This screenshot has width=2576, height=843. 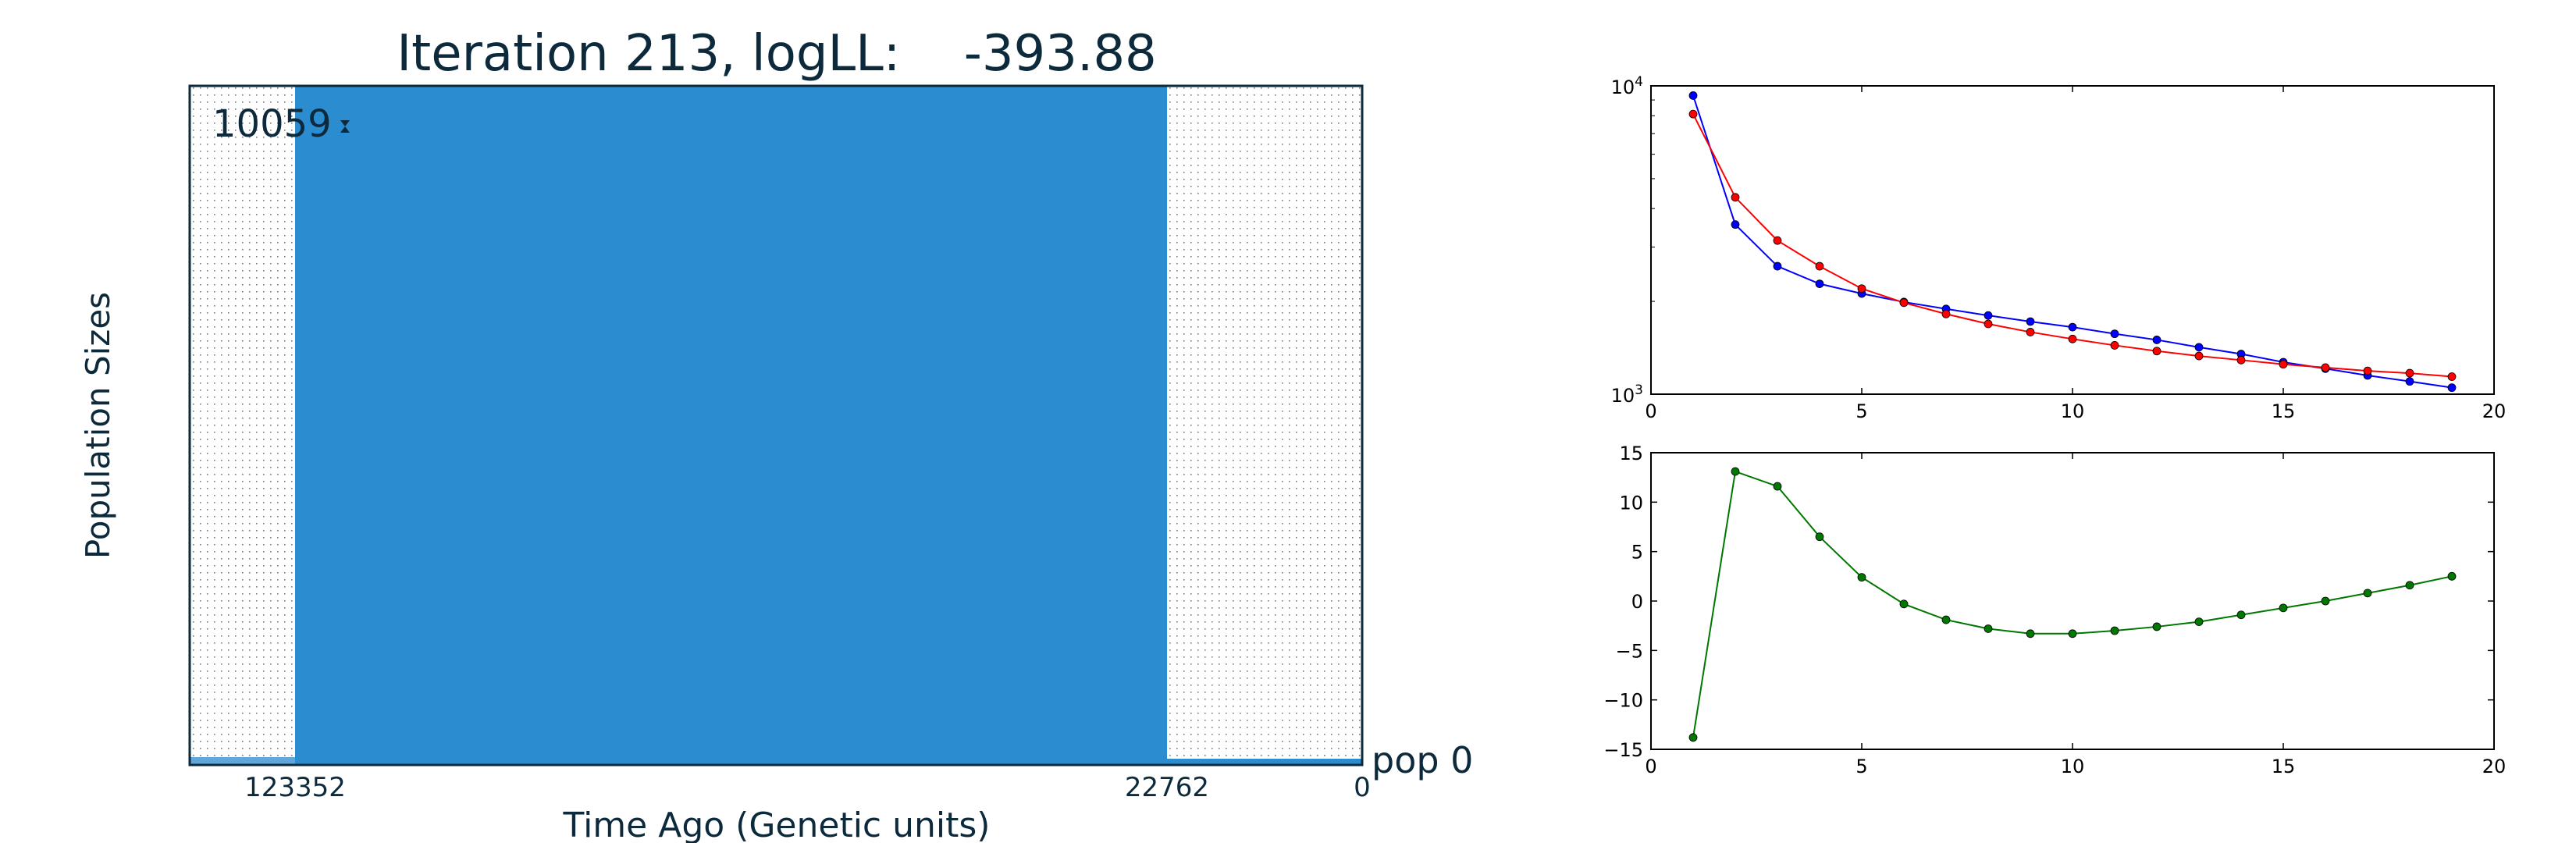 I want to click on max-size-label: 10059, so click(x=272, y=124).